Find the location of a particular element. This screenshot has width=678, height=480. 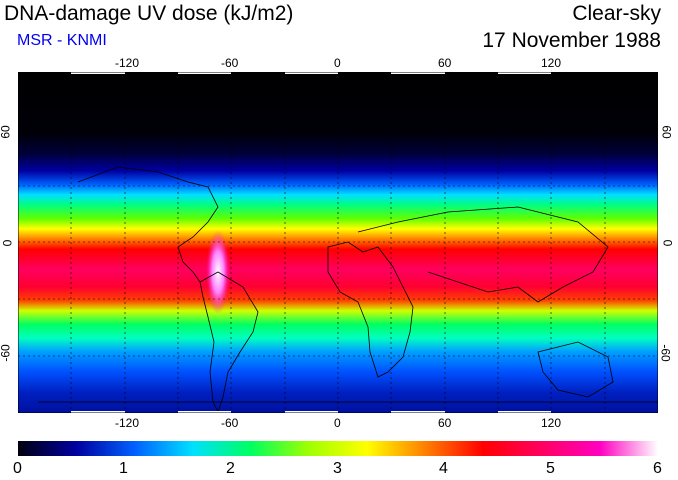

lat-tick-right: 0 is located at coordinates (667, 243).